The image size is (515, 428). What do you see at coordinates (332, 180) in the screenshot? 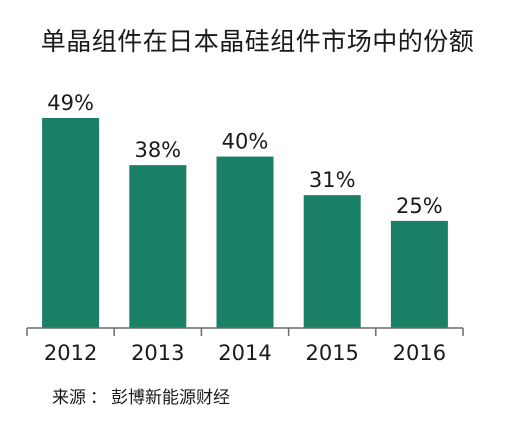
I see `value-label-2015: 31%` at bounding box center [332, 180].